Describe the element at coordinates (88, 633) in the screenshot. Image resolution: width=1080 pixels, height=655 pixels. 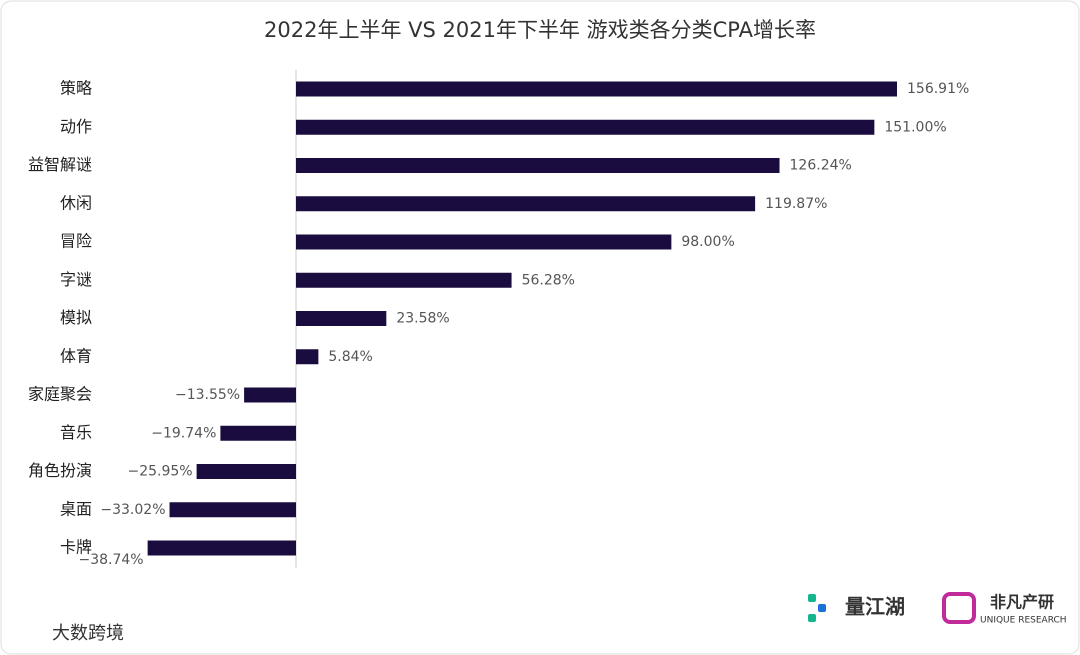
I see `watermark: 大数跨境` at that location.